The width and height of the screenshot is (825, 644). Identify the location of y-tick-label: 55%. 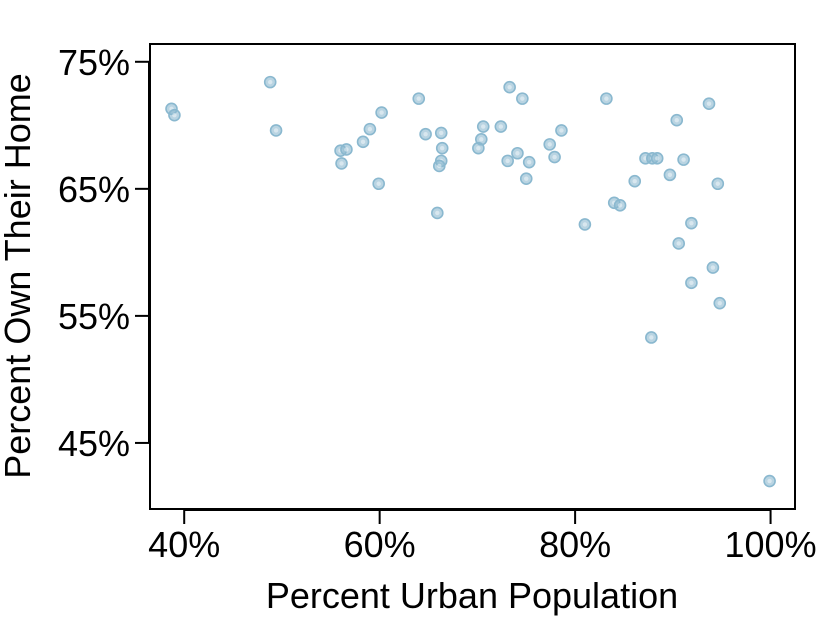
(94, 316).